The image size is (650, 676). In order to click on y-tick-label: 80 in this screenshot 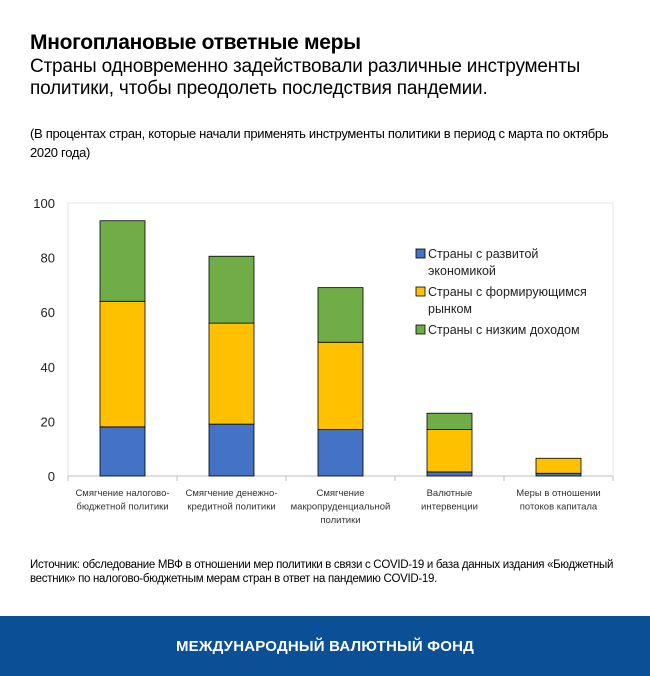, I will do `click(48, 258)`.